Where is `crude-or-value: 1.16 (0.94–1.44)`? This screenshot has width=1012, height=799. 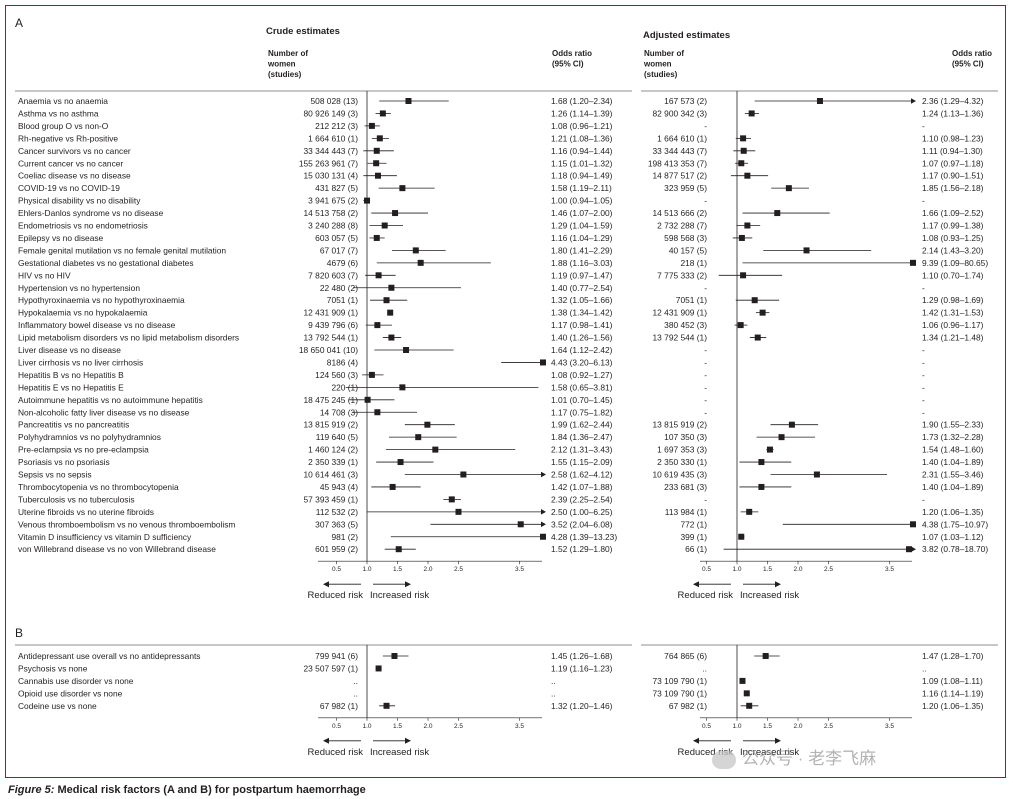 crude-or-value: 1.16 (0.94–1.44) is located at coordinates (582, 151).